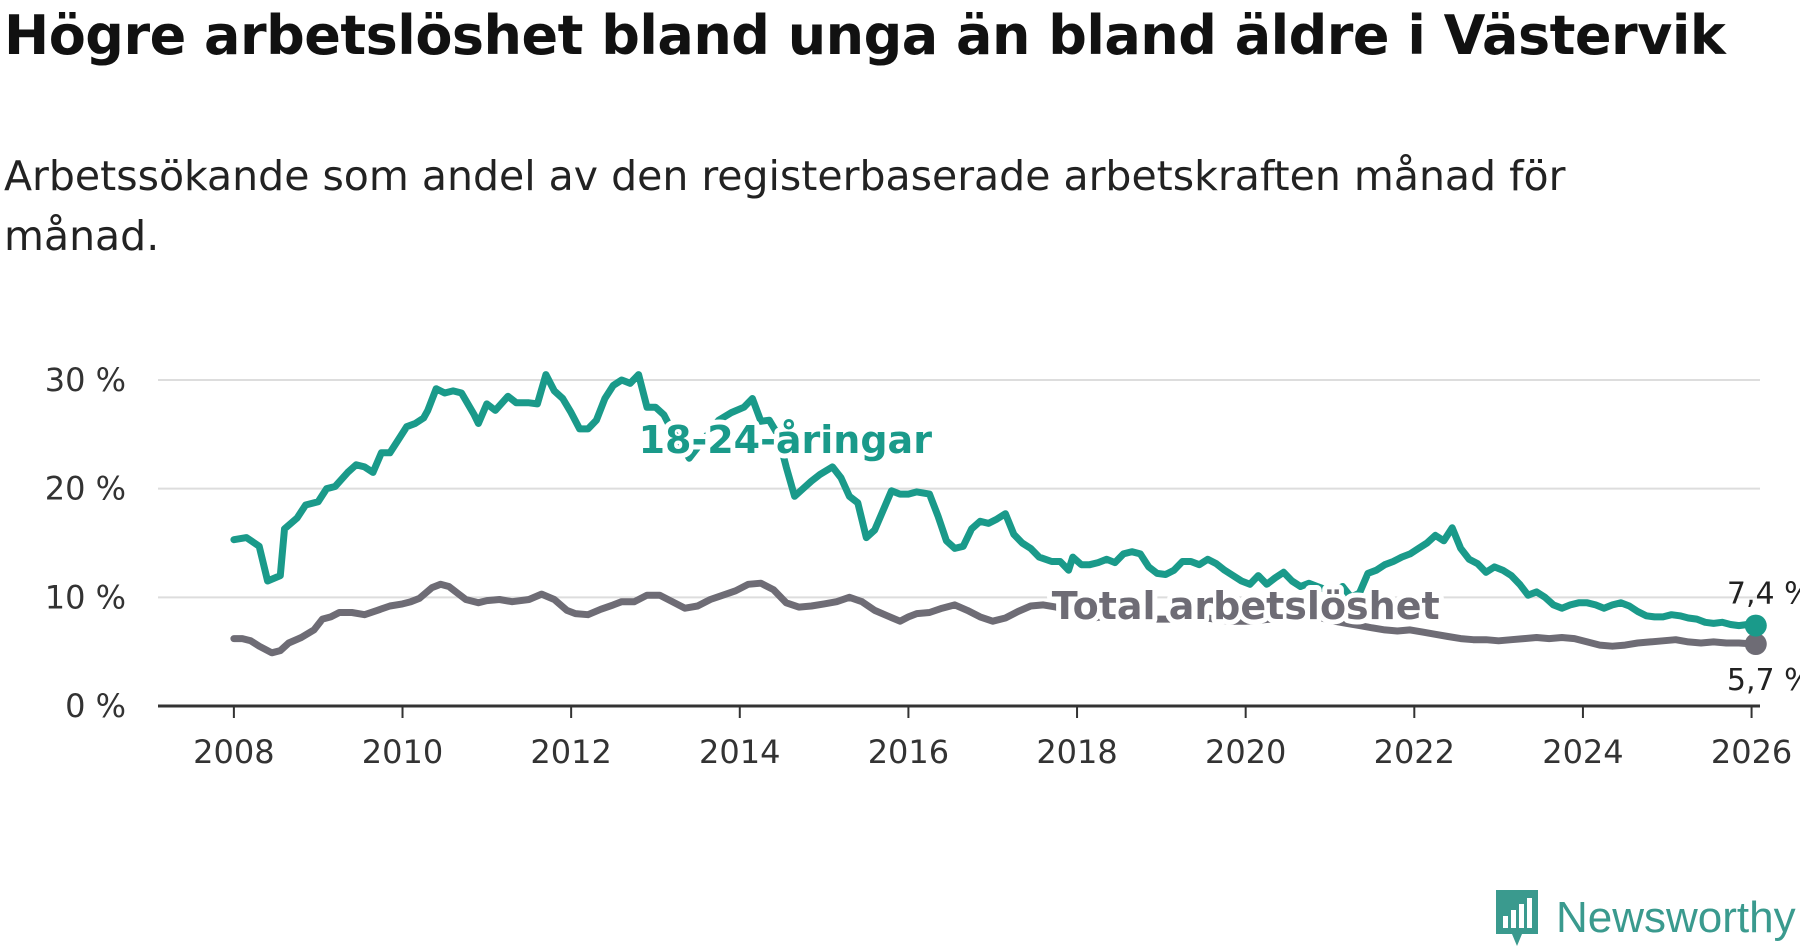 The image size is (1800, 948). What do you see at coordinates (908, 752) in the screenshot?
I see `x-tick-label-2016: 2016` at bounding box center [908, 752].